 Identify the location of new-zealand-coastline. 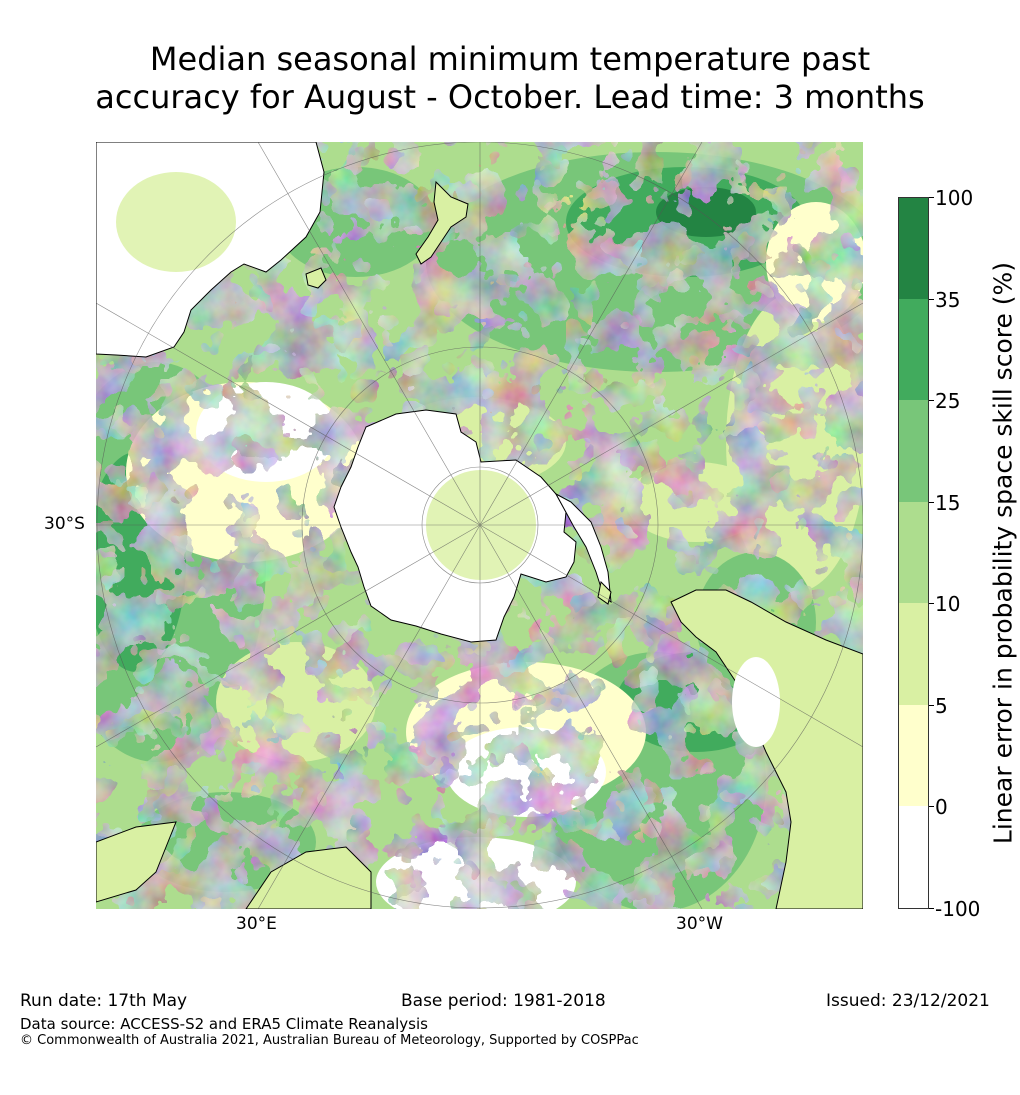
(442, 222).